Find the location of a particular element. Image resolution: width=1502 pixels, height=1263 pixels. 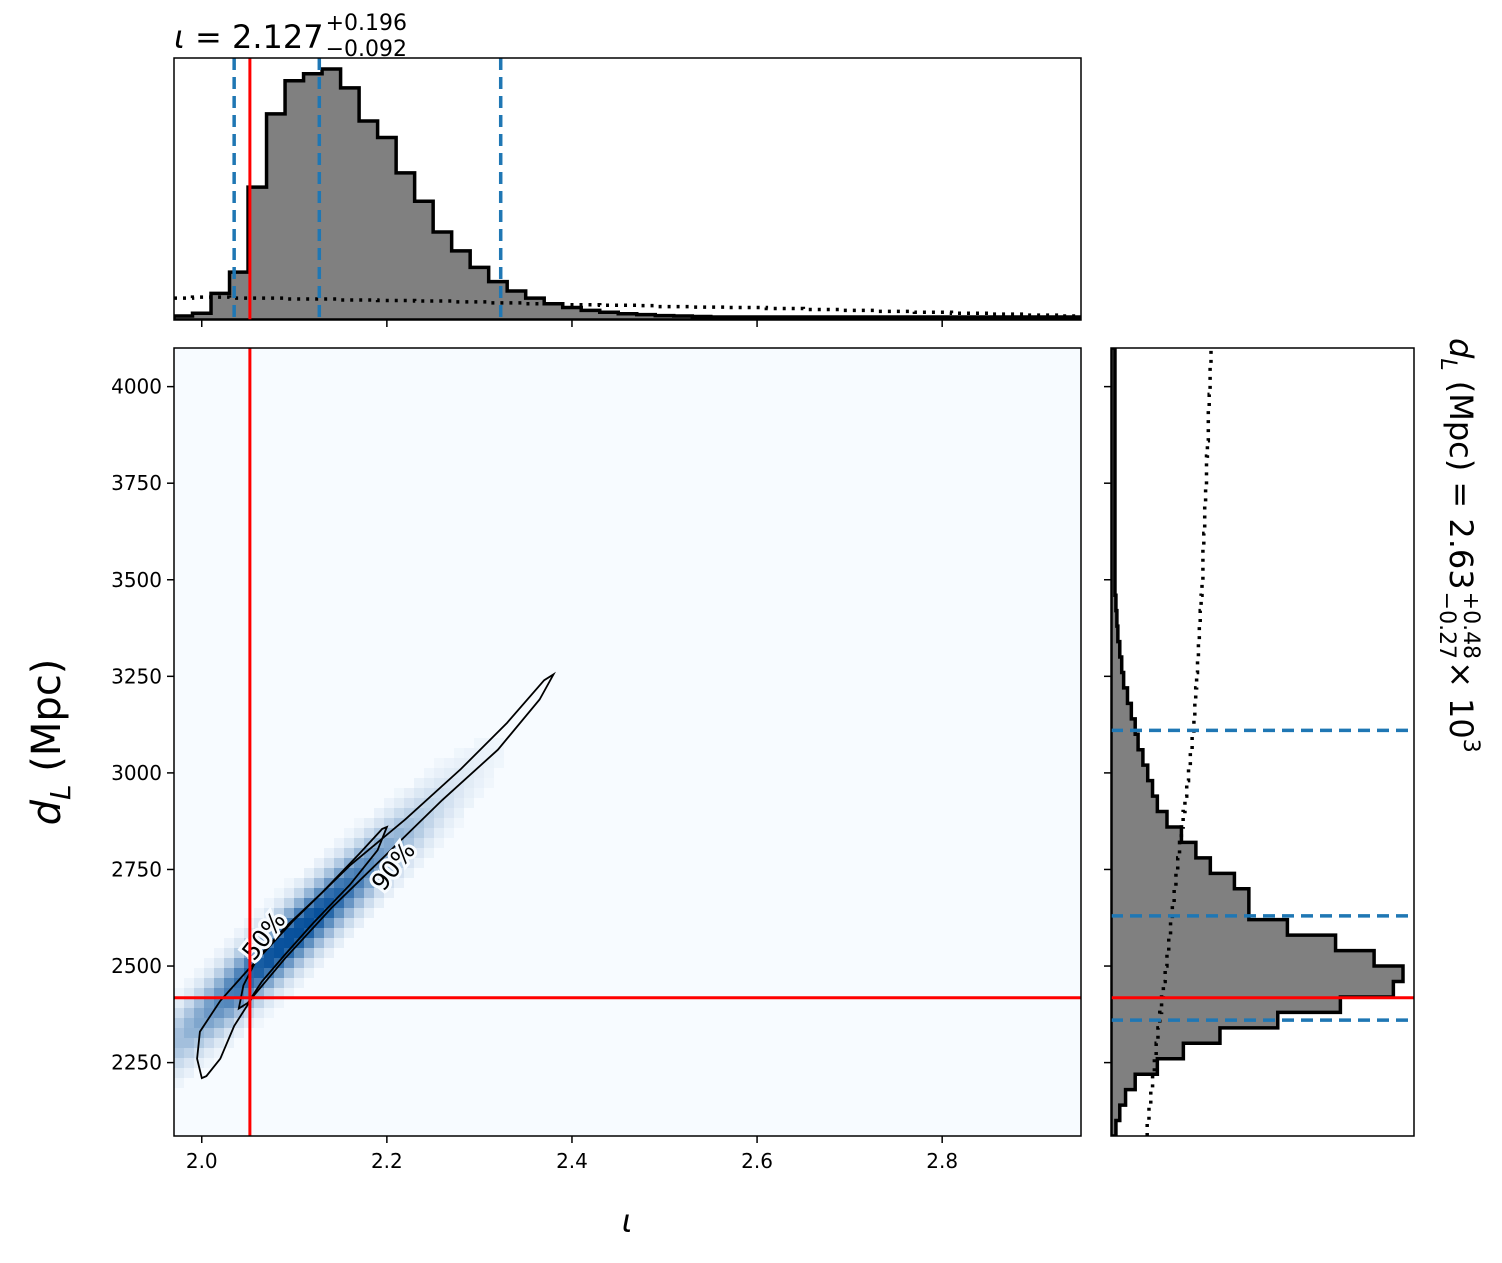

svg-text: dL (Mpc) = 2.63 is located at coordinates (1457, 464).